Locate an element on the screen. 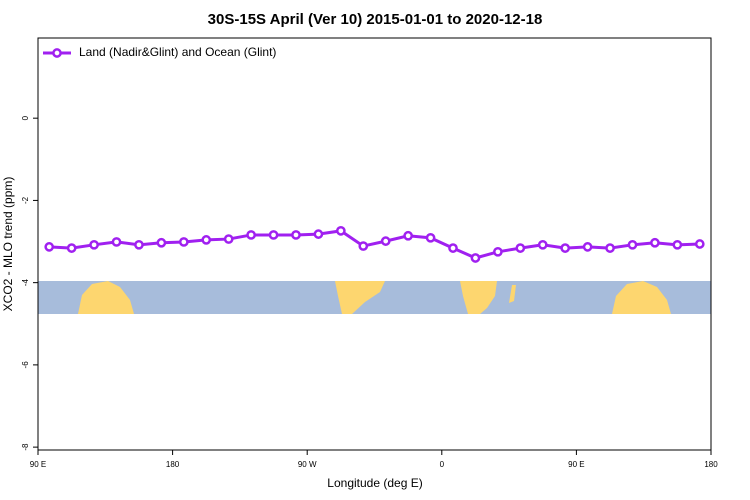 This screenshot has height=500, width=750. y-tick-label: 0 is located at coordinates (25, 117).